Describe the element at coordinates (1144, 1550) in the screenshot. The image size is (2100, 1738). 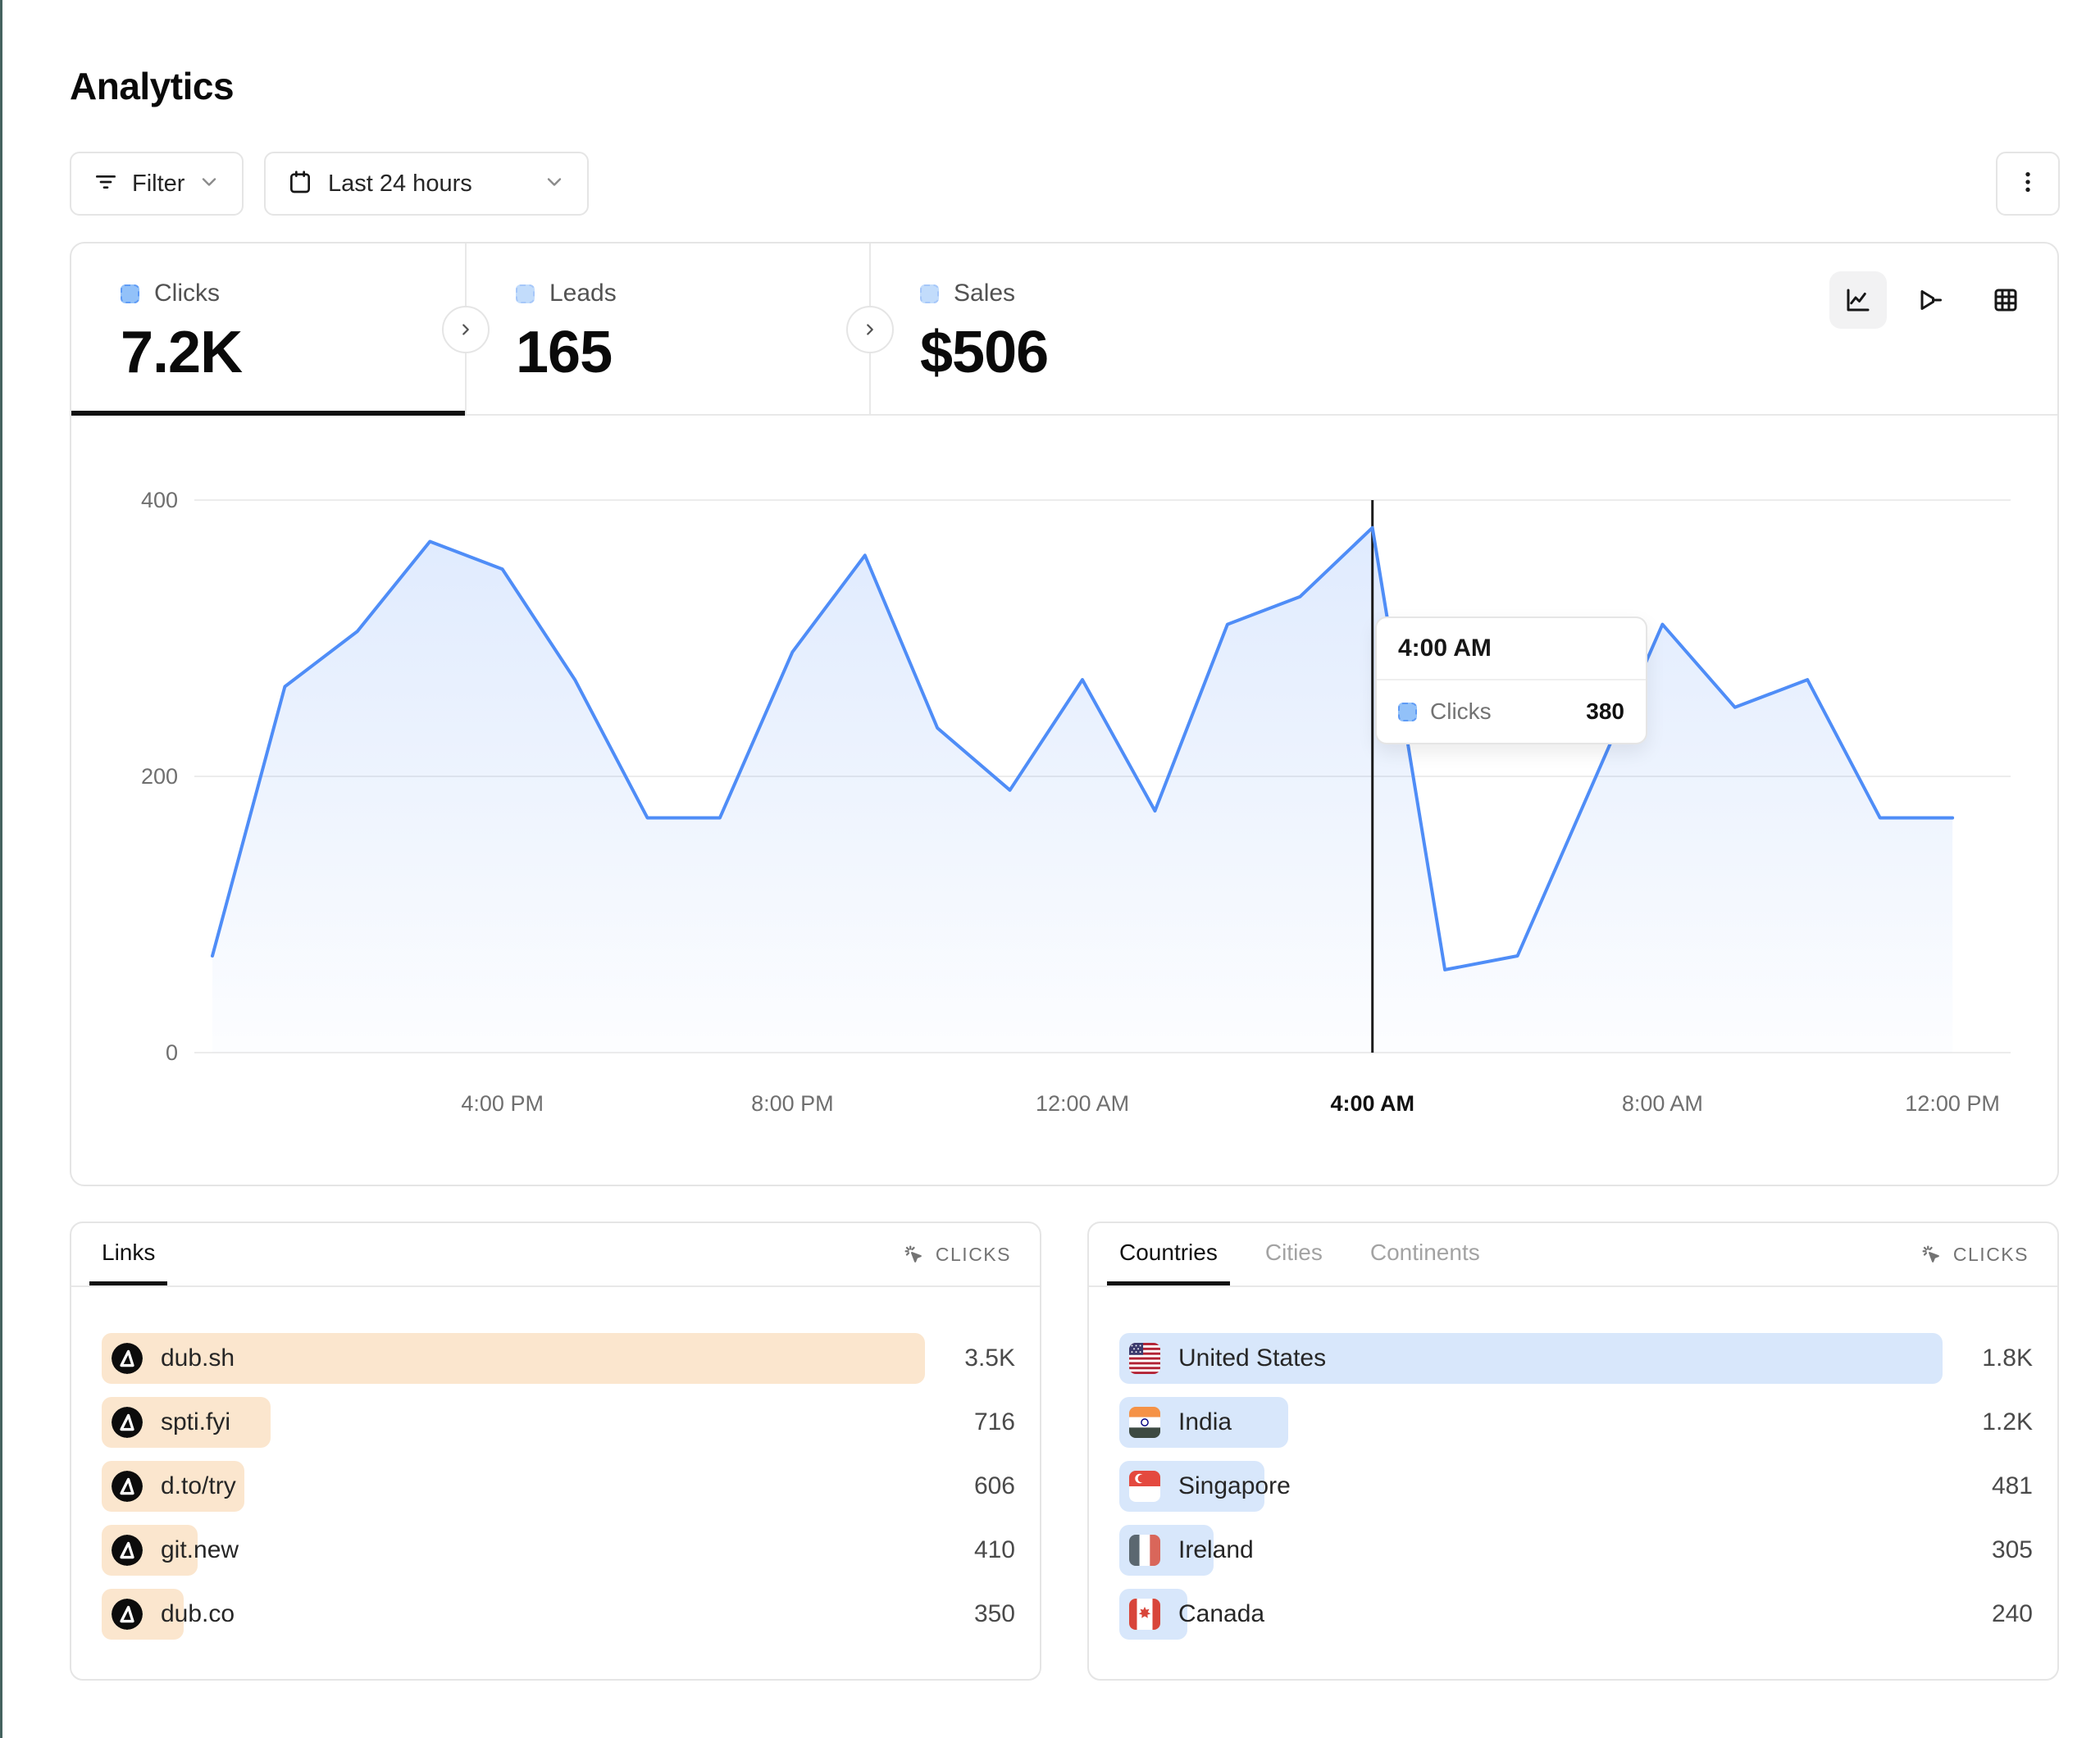
I see `ireland-flag-icon` at that location.